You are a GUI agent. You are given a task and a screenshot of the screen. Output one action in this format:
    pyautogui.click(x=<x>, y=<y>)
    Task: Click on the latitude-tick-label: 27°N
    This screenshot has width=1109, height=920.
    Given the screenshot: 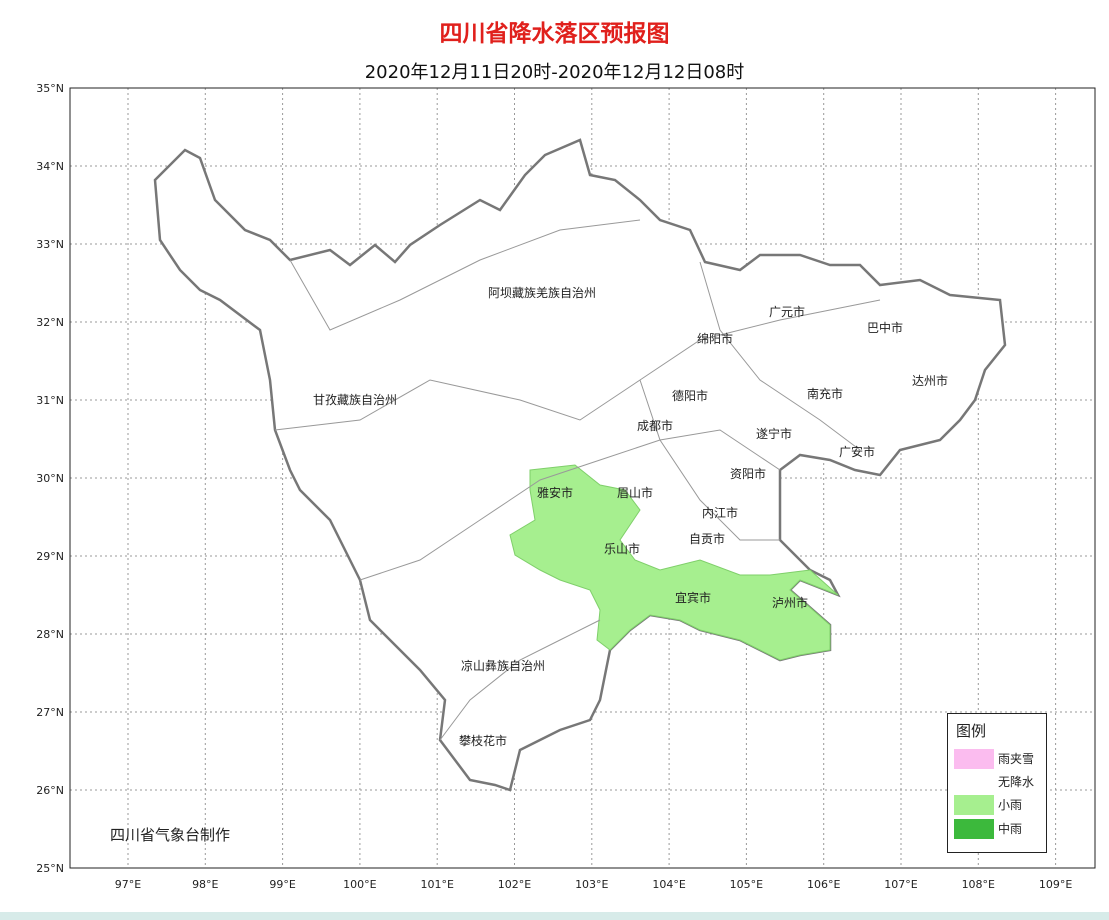 What is the action you would take?
    pyautogui.click(x=50, y=712)
    